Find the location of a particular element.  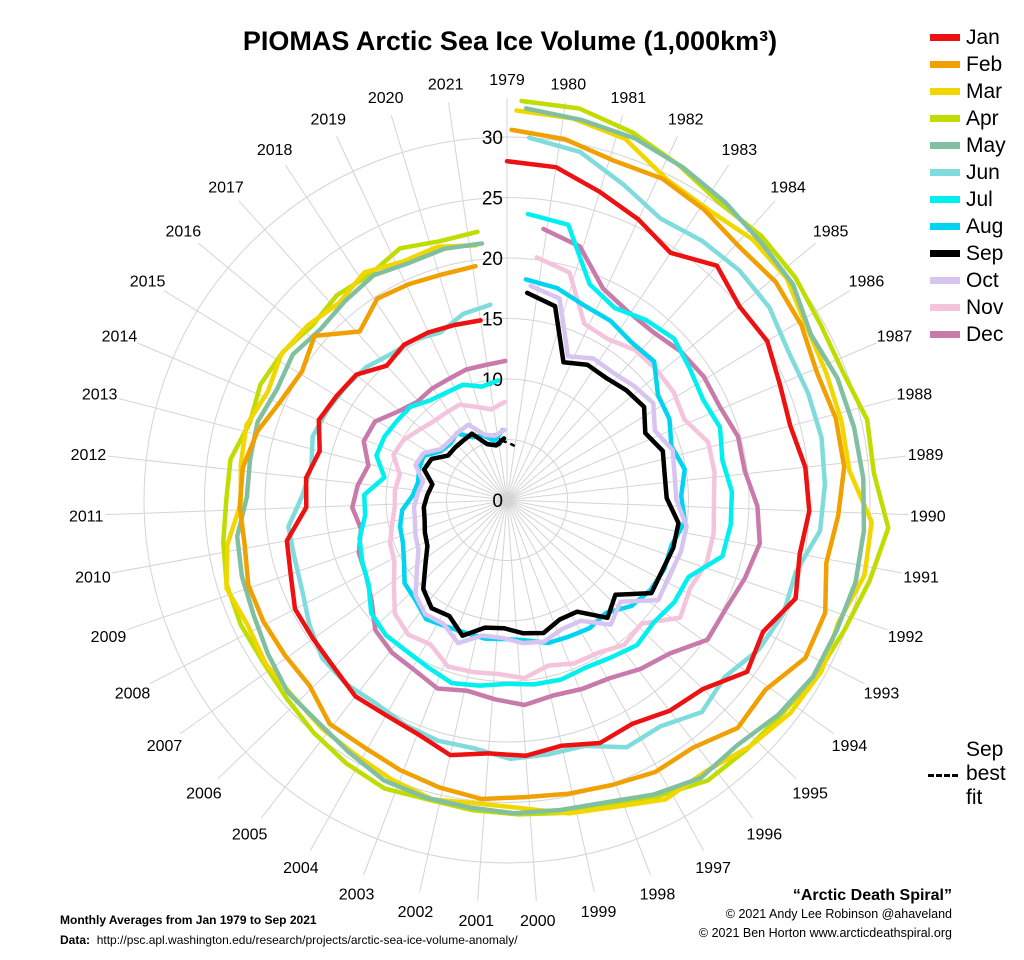

radial-tick-label: 5 is located at coordinates (497, 441).